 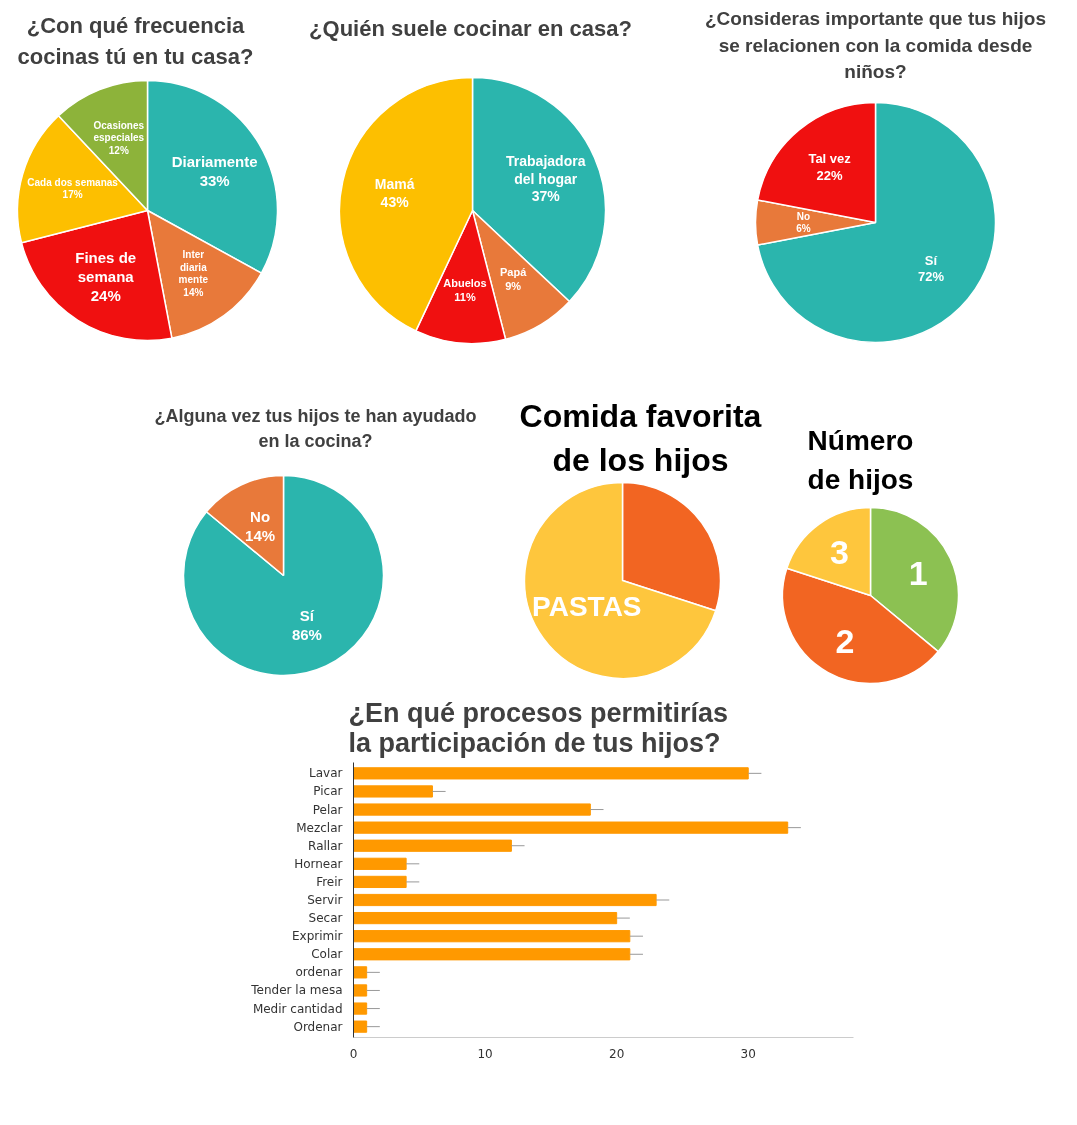 What do you see at coordinates (105, 295) in the screenshot?
I see `data-label: 24%` at bounding box center [105, 295].